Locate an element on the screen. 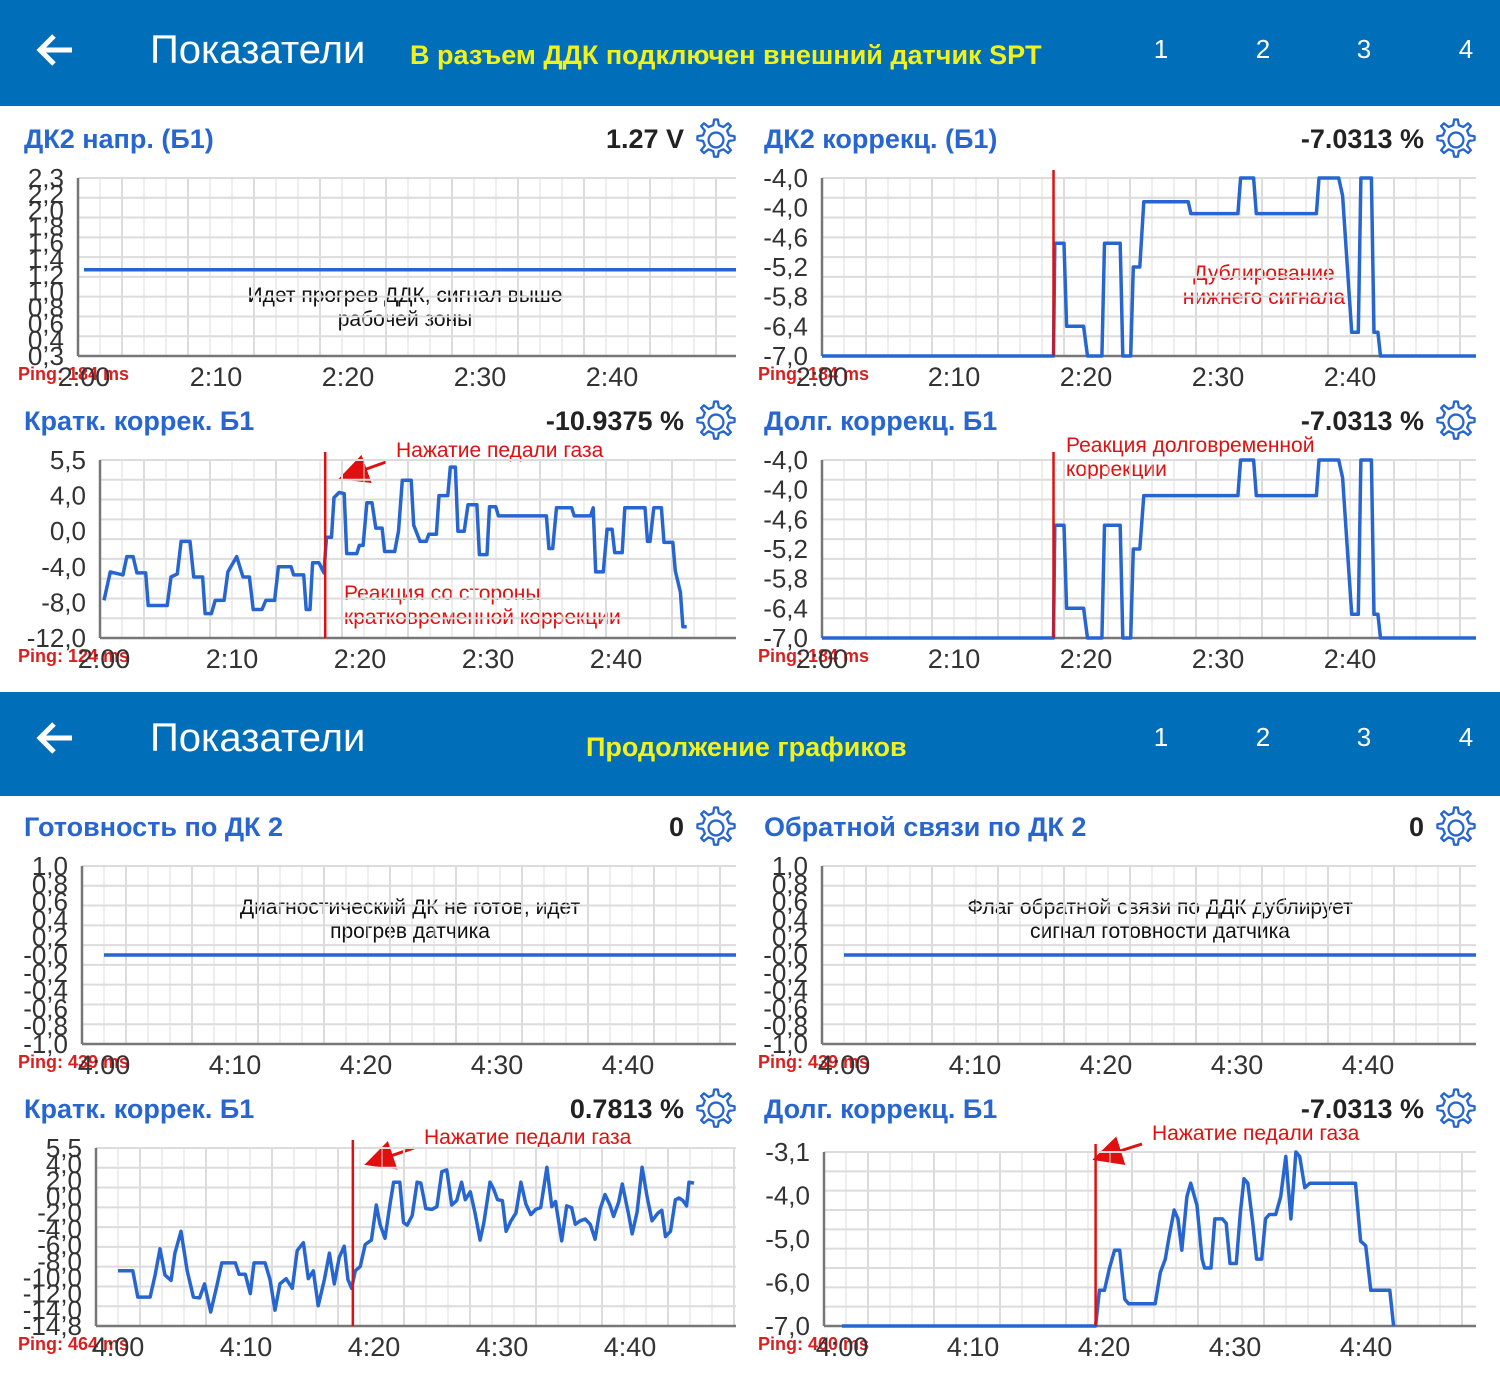 Image resolution: width=1500 pixels, height=1386 pixels. chart-panel: Кратк. коррек. Б1 -10.9375 % Ping: 124 ms is located at coordinates (370, 535).